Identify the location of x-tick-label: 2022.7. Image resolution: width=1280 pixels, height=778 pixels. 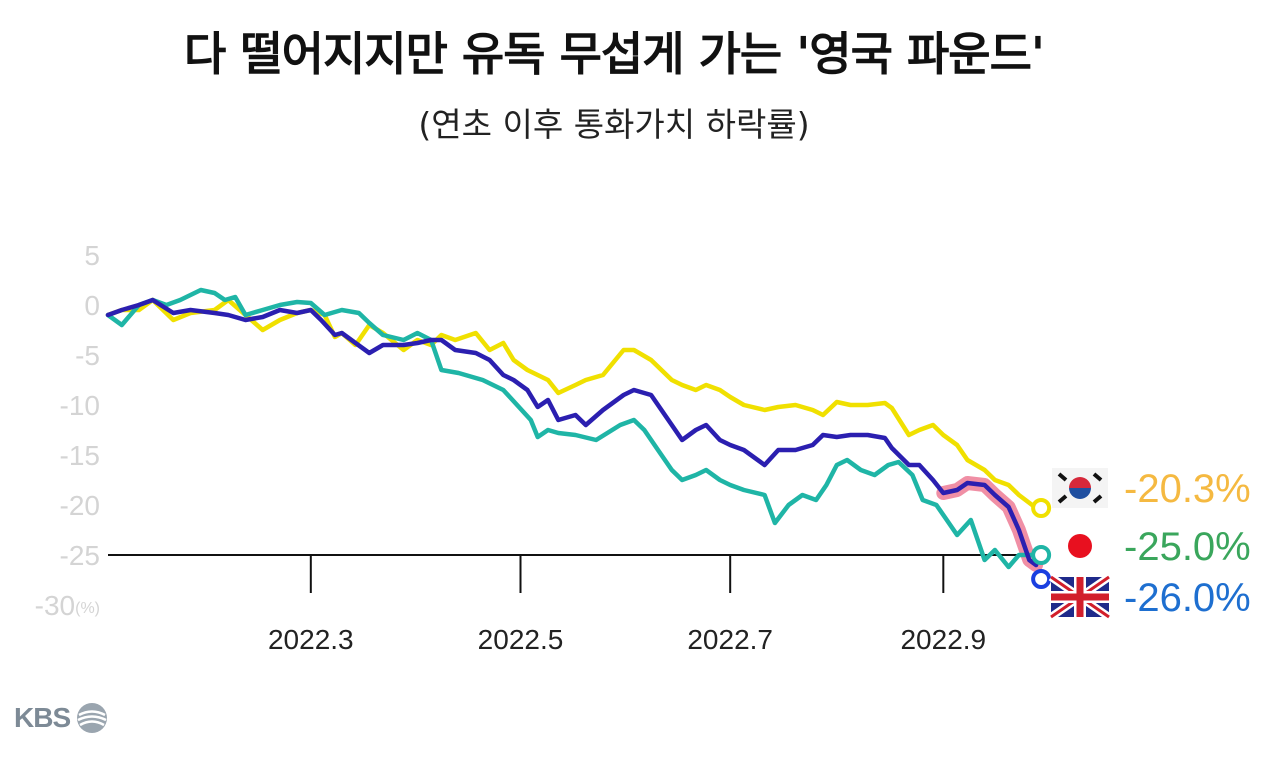
(730, 639).